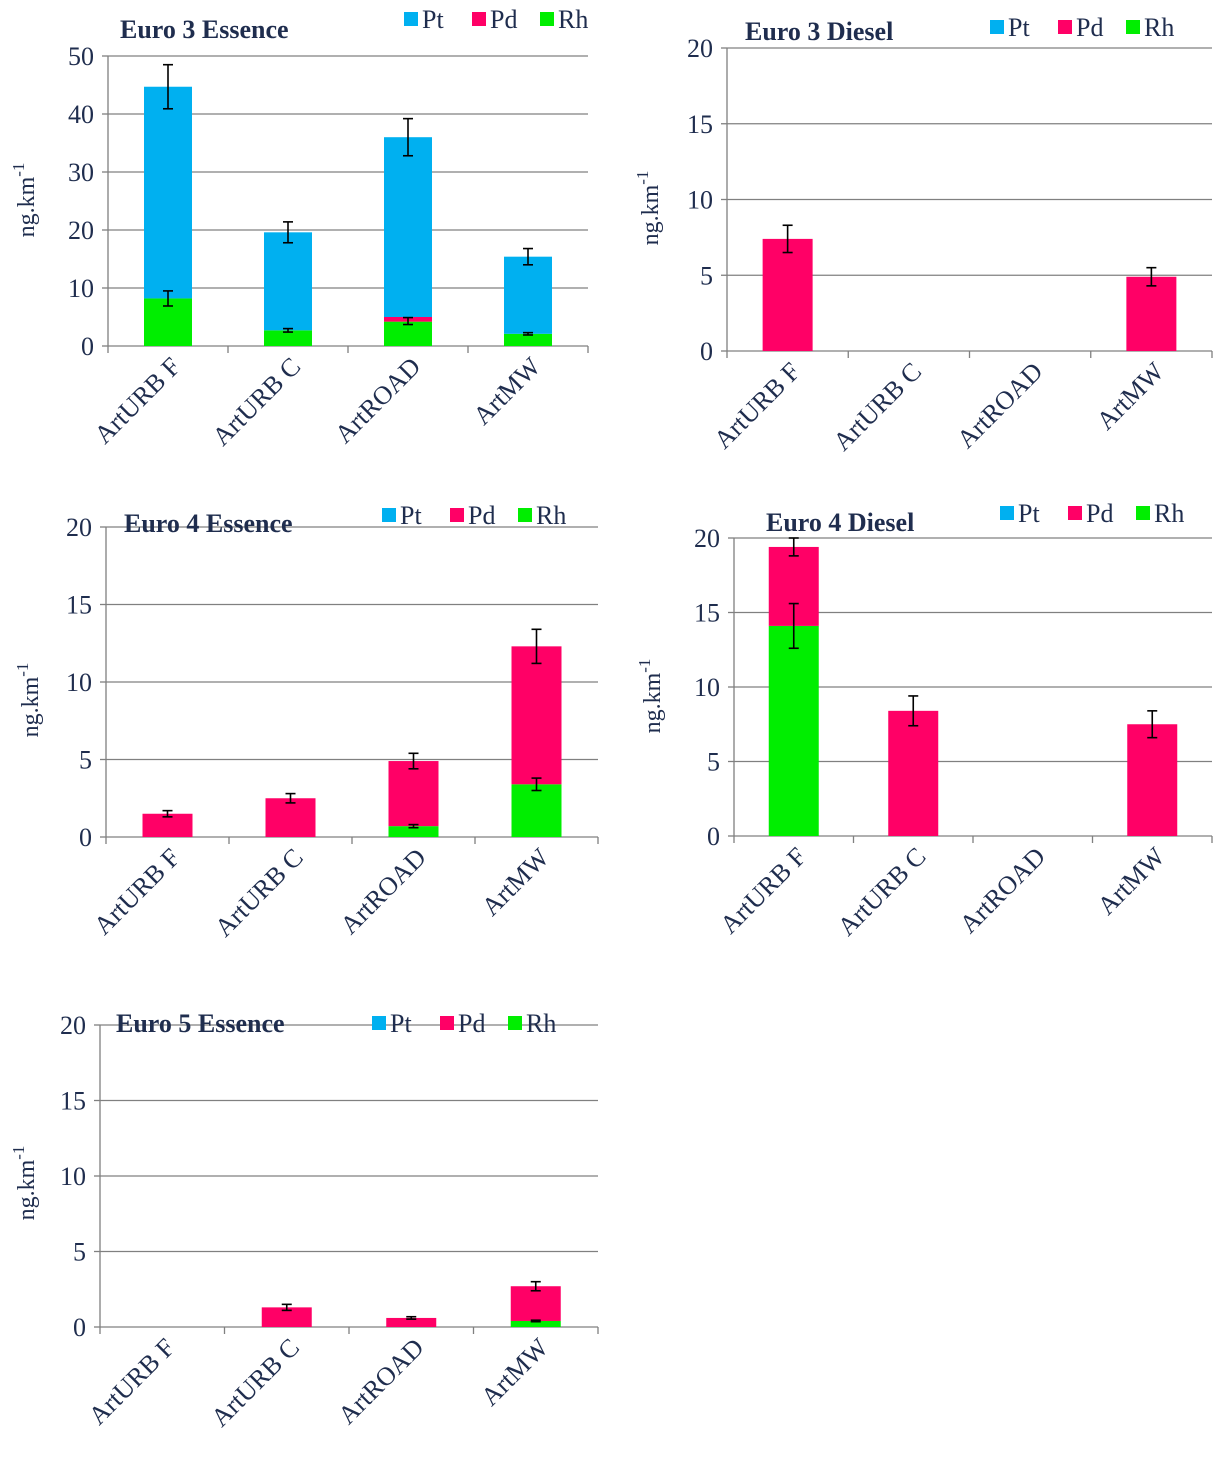 The height and width of the screenshot is (1461, 1214). Describe the element at coordinates (81, 56) in the screenshot. I see `y-tick-label: 50` at that location.